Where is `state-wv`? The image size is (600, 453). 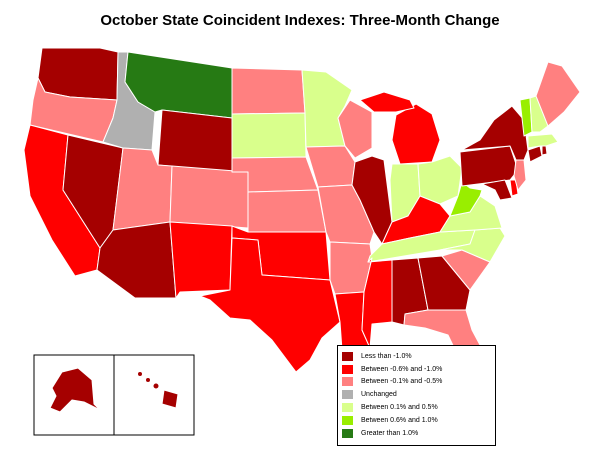 state-wv is located at coordinates (466, 199).